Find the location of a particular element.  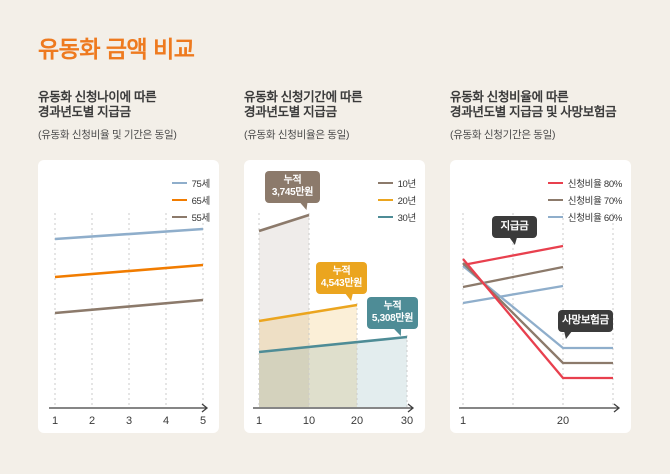

panel1-title-line1: 유동화 신청나이에 따른 is located at coordinates (97, 97).